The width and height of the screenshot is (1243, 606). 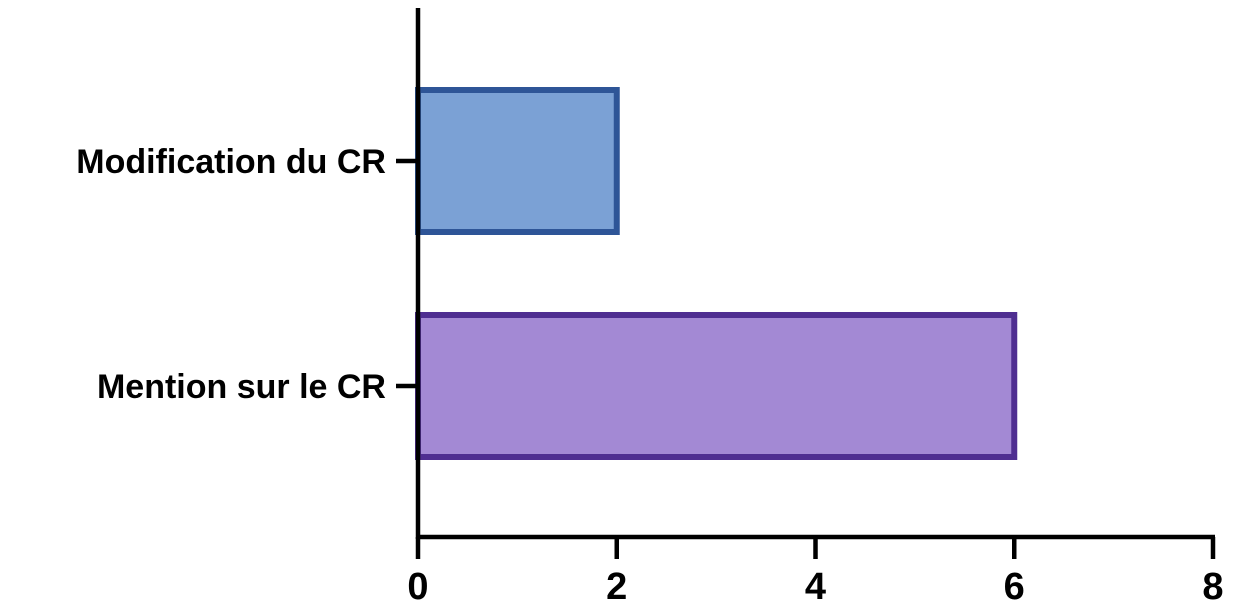 I want to click on x-tick-label: 8, so click(x=1212, y=586).